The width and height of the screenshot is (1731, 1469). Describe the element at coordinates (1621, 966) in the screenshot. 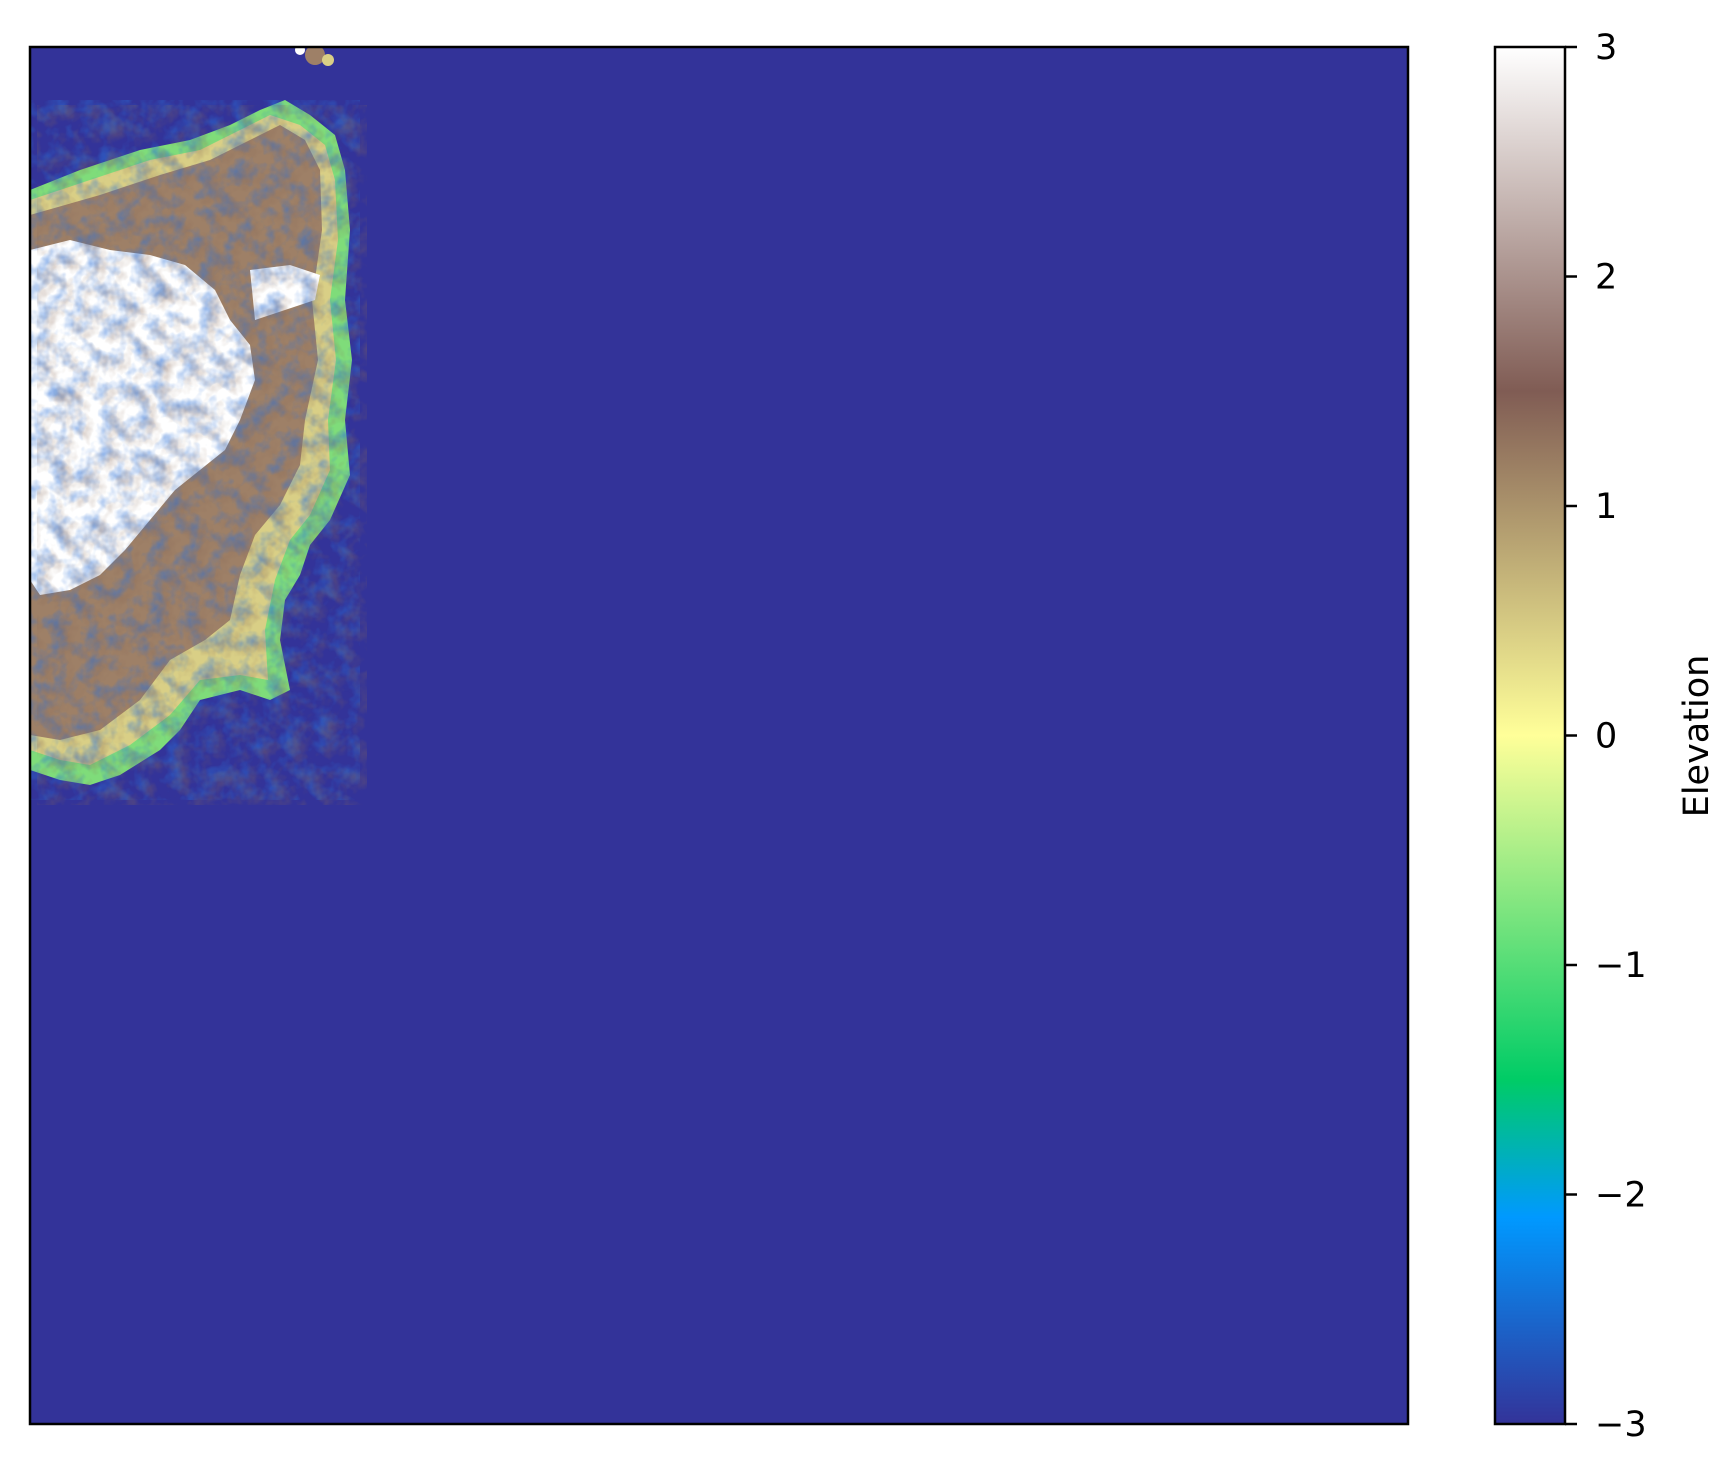

I see `colorbar-tick-label: −1` at that location.